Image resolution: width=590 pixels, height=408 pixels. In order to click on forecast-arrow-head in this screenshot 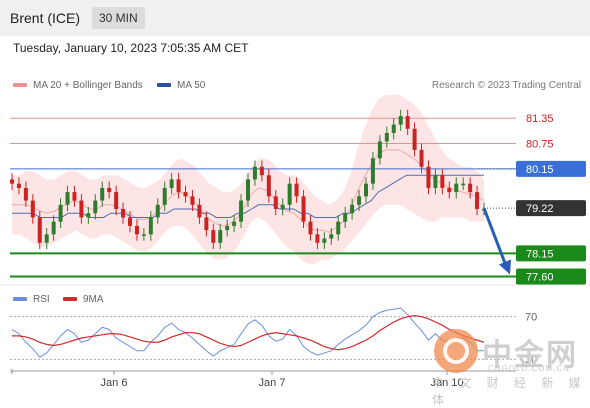, I will do `click(505, 267)`.